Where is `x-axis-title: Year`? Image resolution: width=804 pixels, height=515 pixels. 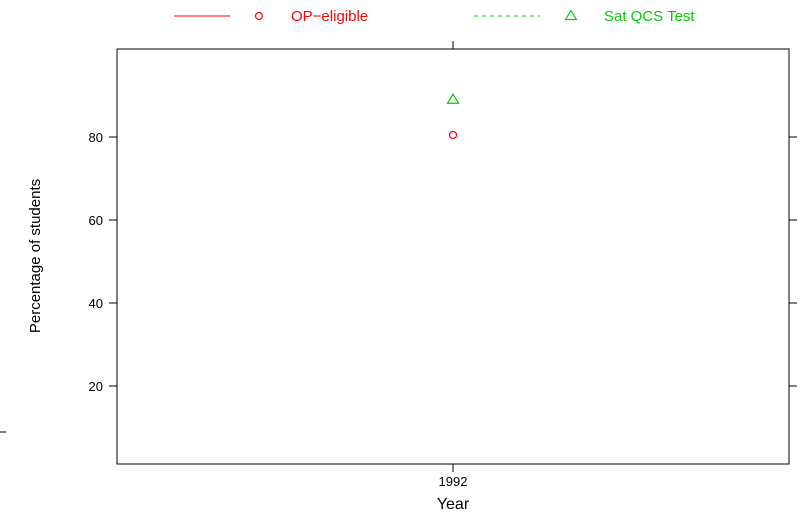
x-axis-title: Year is located at coordinates (453, 504).